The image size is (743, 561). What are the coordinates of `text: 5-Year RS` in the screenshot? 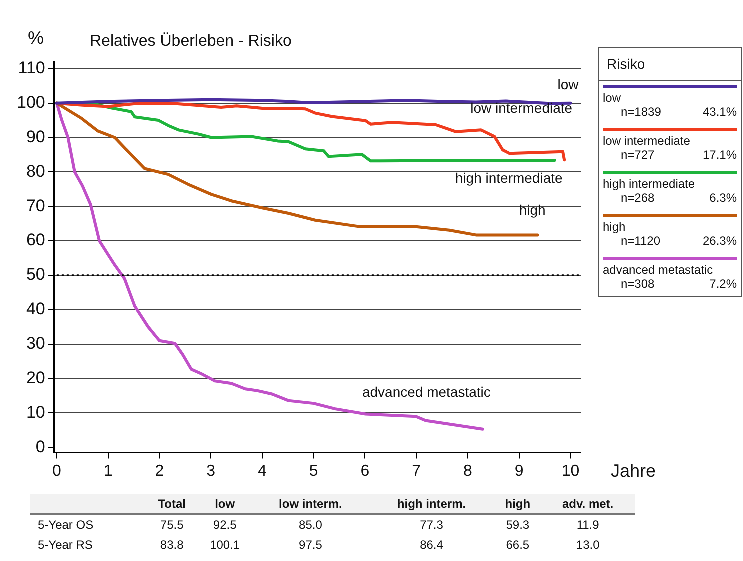 It's located at (65, 545).